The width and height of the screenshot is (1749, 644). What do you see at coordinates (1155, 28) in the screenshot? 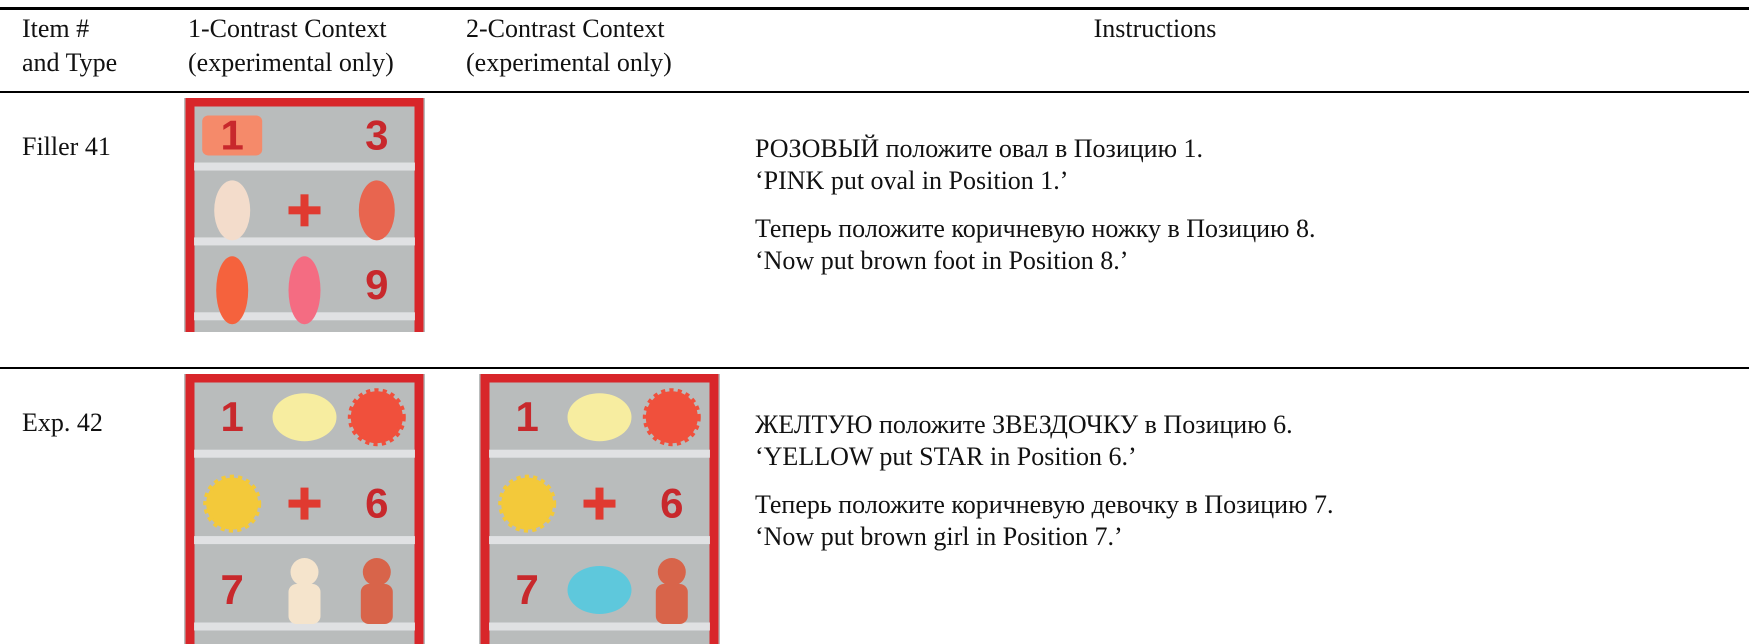
I see `header-text: Instructions` at bounding box center [1155, 28].